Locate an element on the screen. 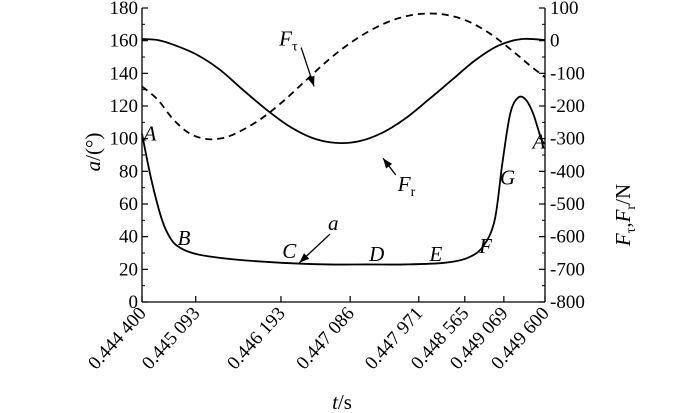  left-y-tick-label: 20 is located at coordinates (128, 269).